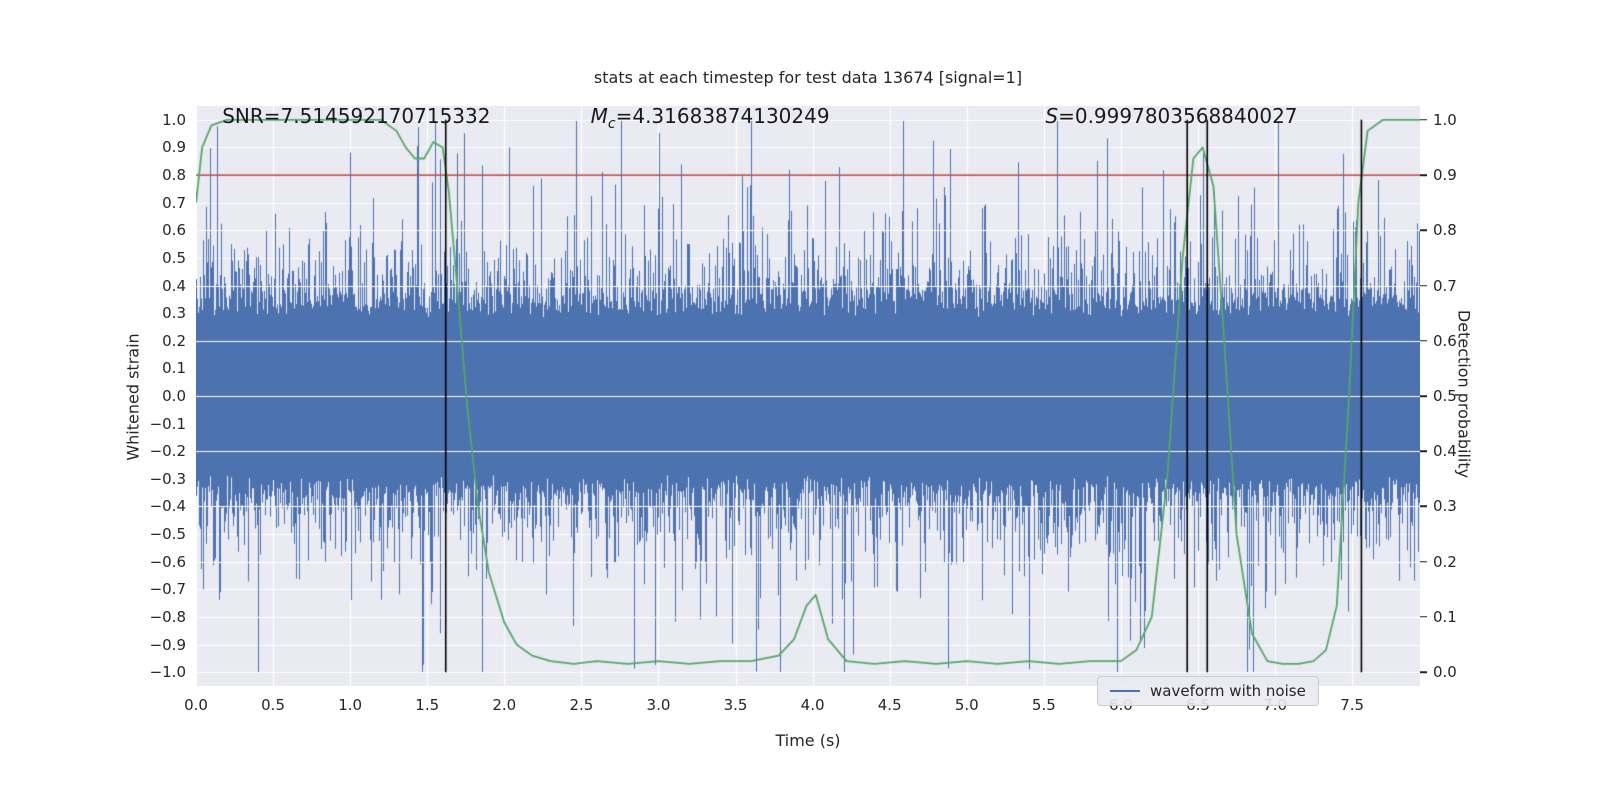 Image resolution: width=1600 pixels, height=800 pixels. Describe the element at coordinates (167, 478) in the screenshot. I see `left-tick-label: −0.3` at that location.